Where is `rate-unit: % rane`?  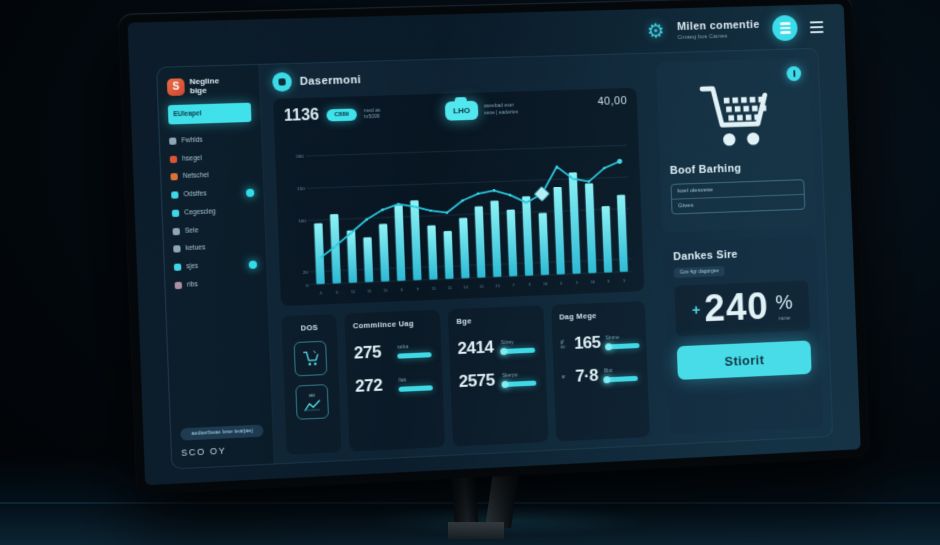
rate-unit: % rane is located at coordinates (784, 306).